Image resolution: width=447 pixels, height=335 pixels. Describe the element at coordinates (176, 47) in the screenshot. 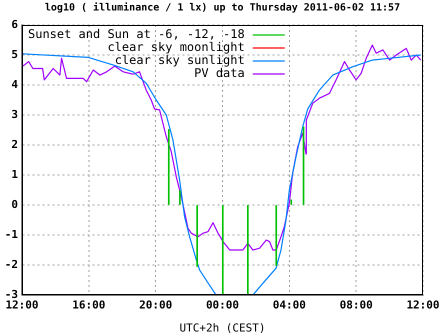

I see `legend-label: clear sky moonlight` at that location.